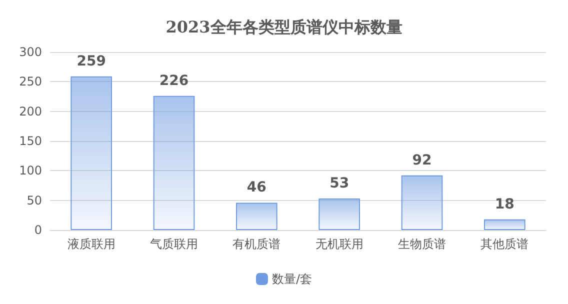  Describe the element at coordinates (256, 244) in the screenshot. I see `x-tick-label: 有机质谱` at that location.